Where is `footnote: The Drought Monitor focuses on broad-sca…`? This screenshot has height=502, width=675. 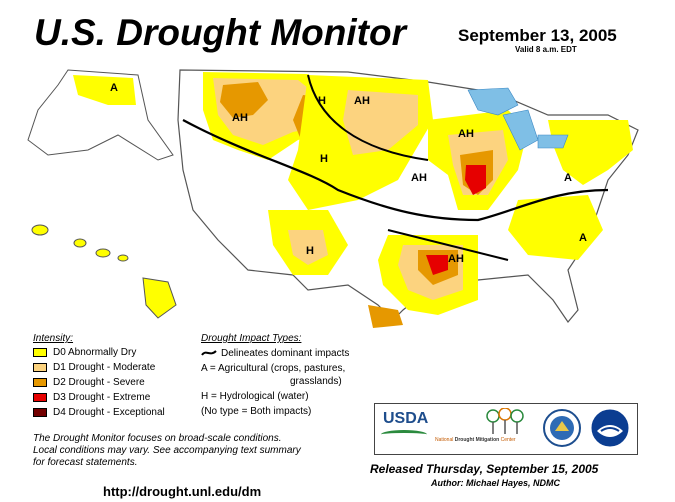
footnote: The Drought Monitor focuses on broad-sca… is located at coordinates (193, 451).